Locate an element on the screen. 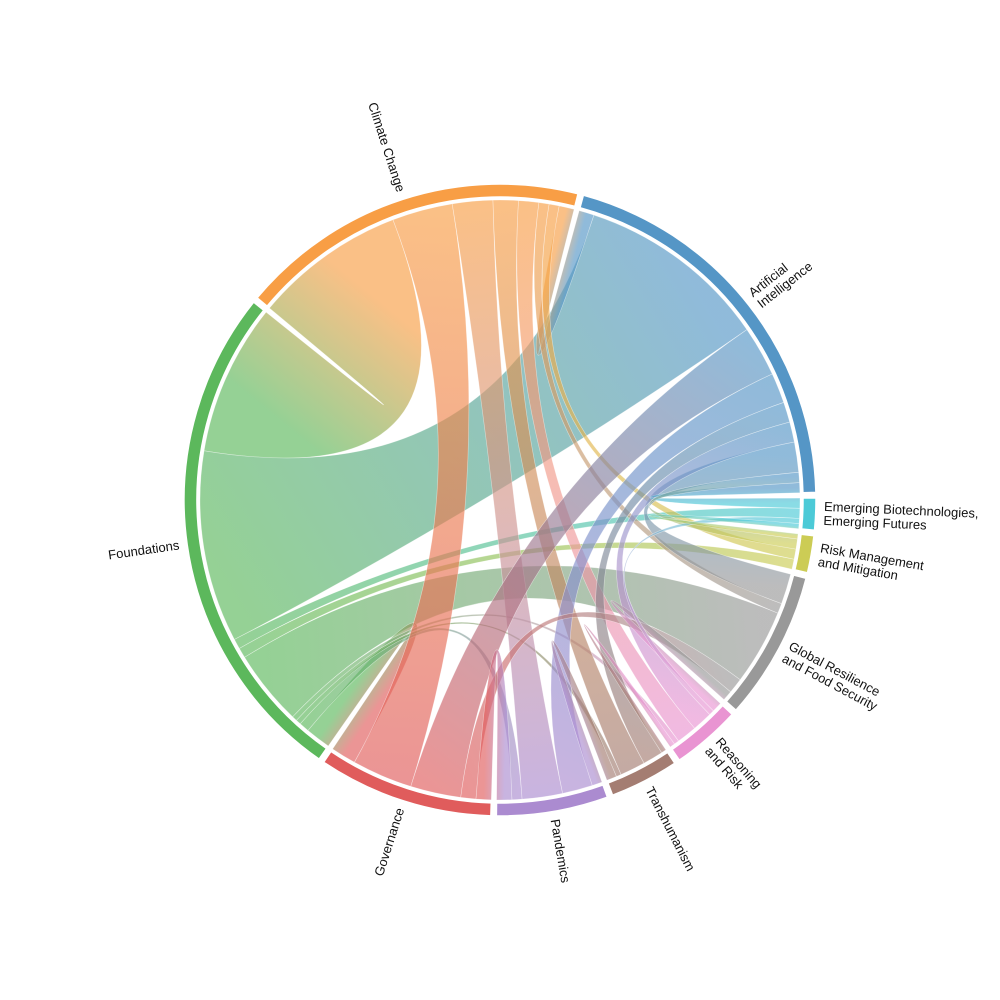 Image resolution: width=1000 pixels, height=1000 pixels. group-label-line: Foundations is located at coordinates (143, 549).